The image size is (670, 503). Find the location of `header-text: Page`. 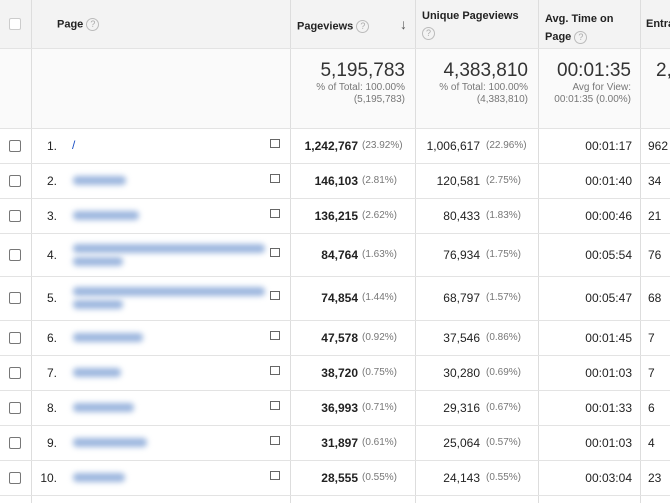

header-text: Page is located at coordinates (70, 24).